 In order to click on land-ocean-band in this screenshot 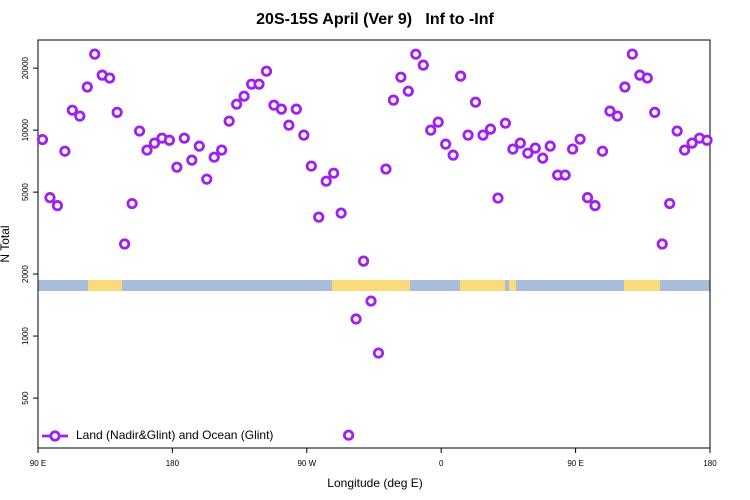, I will do `click(374, 285)`.